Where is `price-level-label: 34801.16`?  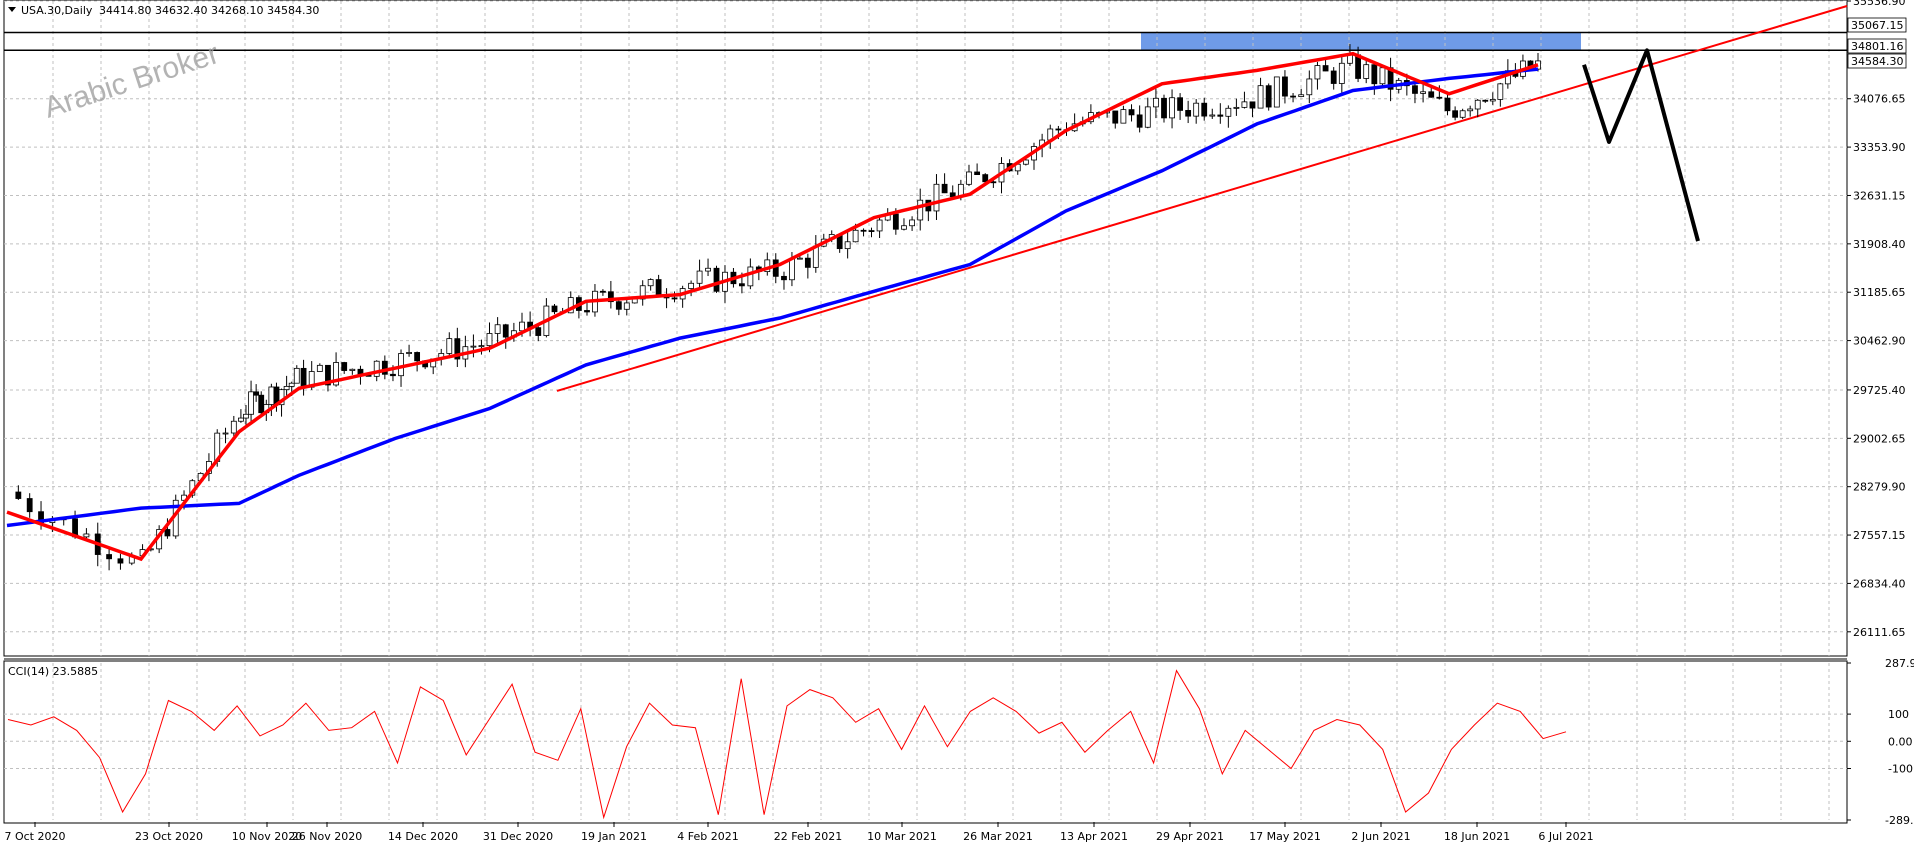 price-level-label: 34801.16 is located at coordinates (1877, 46).